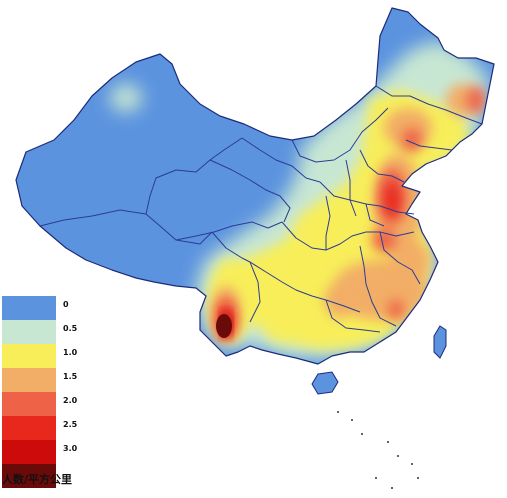 This screenshot has height=498, width=507. Describe the element at coordinates (379, 360) in the screenshot. I see `islands` at that location.